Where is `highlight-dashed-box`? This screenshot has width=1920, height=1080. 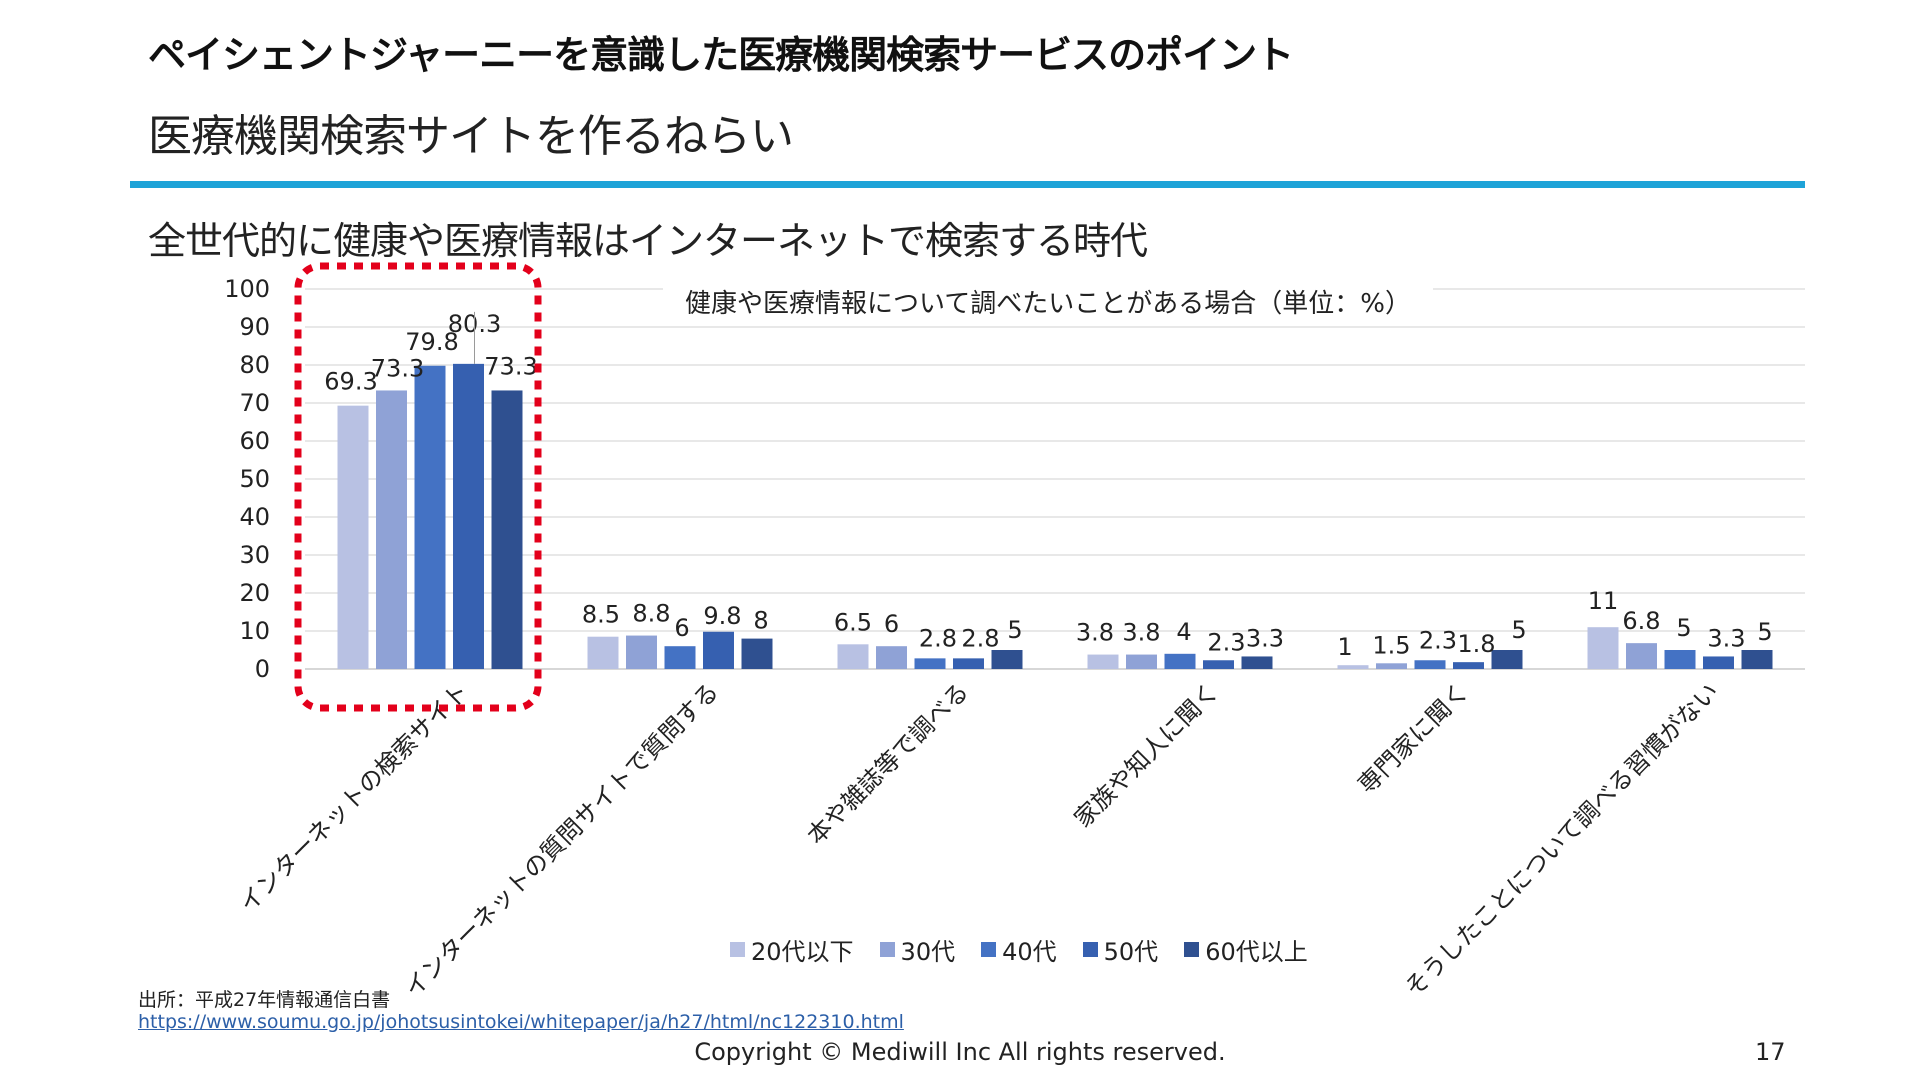 highlight-dashed-box is located at coordinates (418, 487).